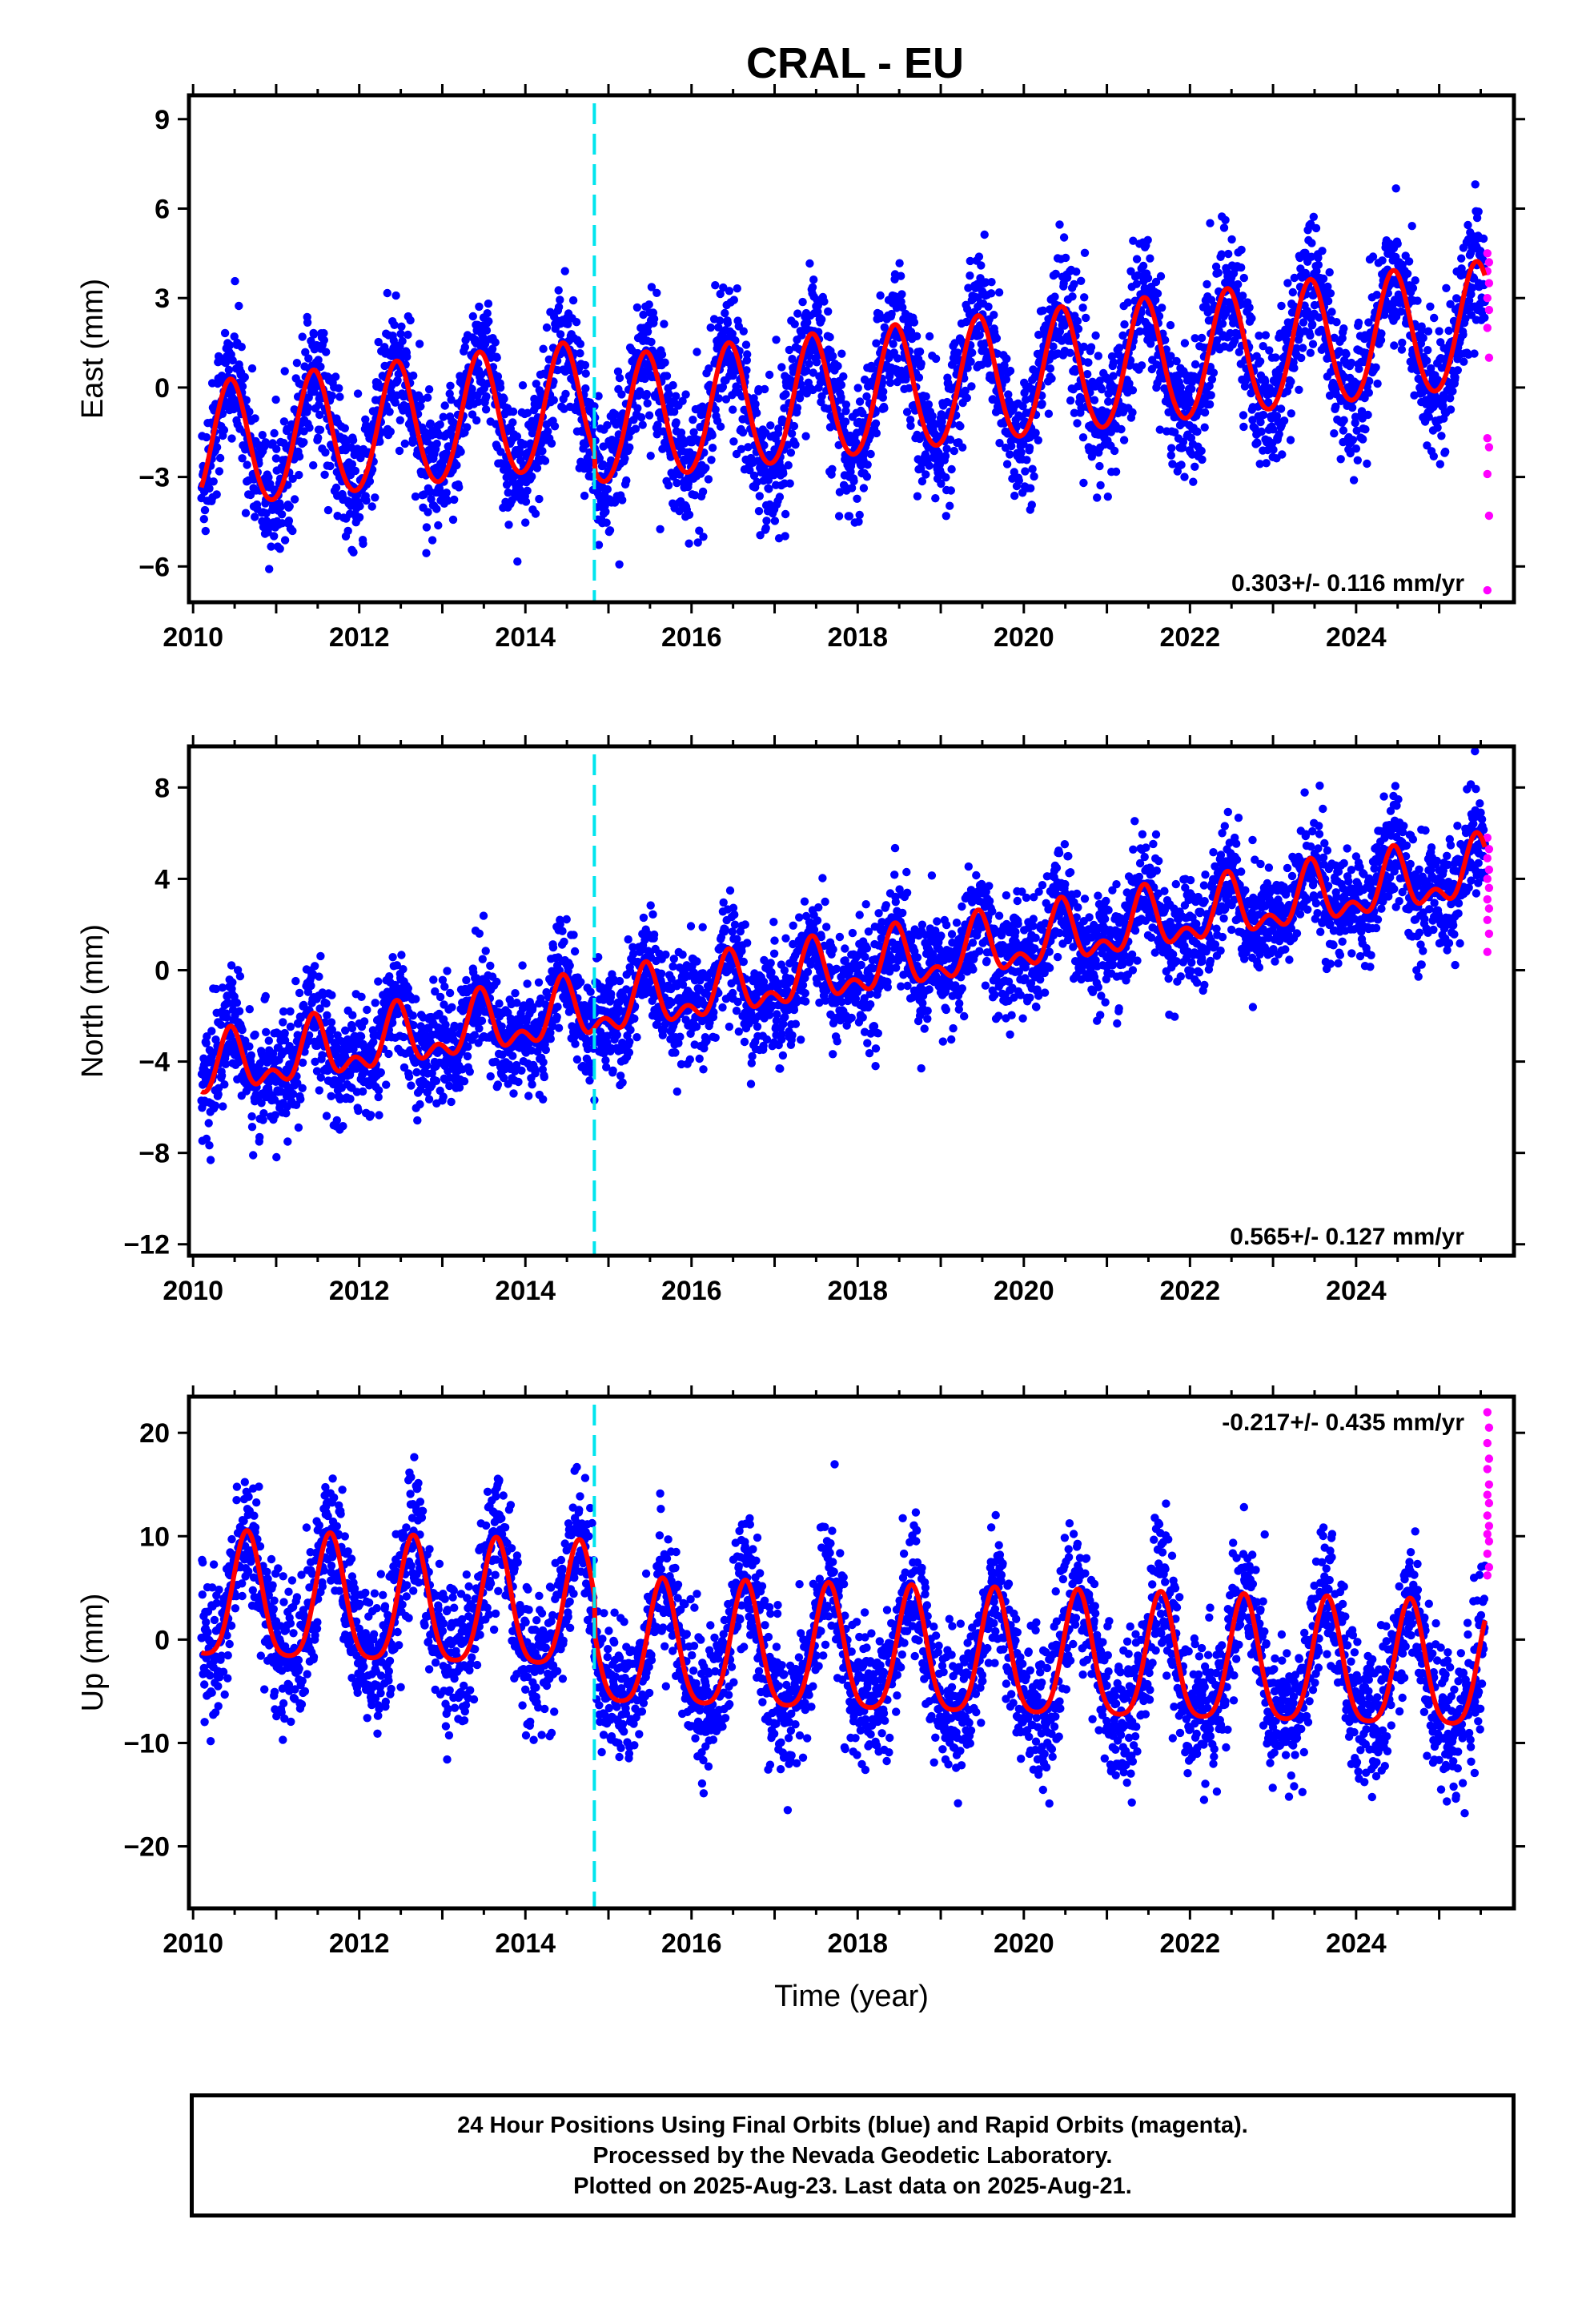  Describe the element at coordinates (843, 376) in the screenshot. I see `east-final-orbit-points` at that location.